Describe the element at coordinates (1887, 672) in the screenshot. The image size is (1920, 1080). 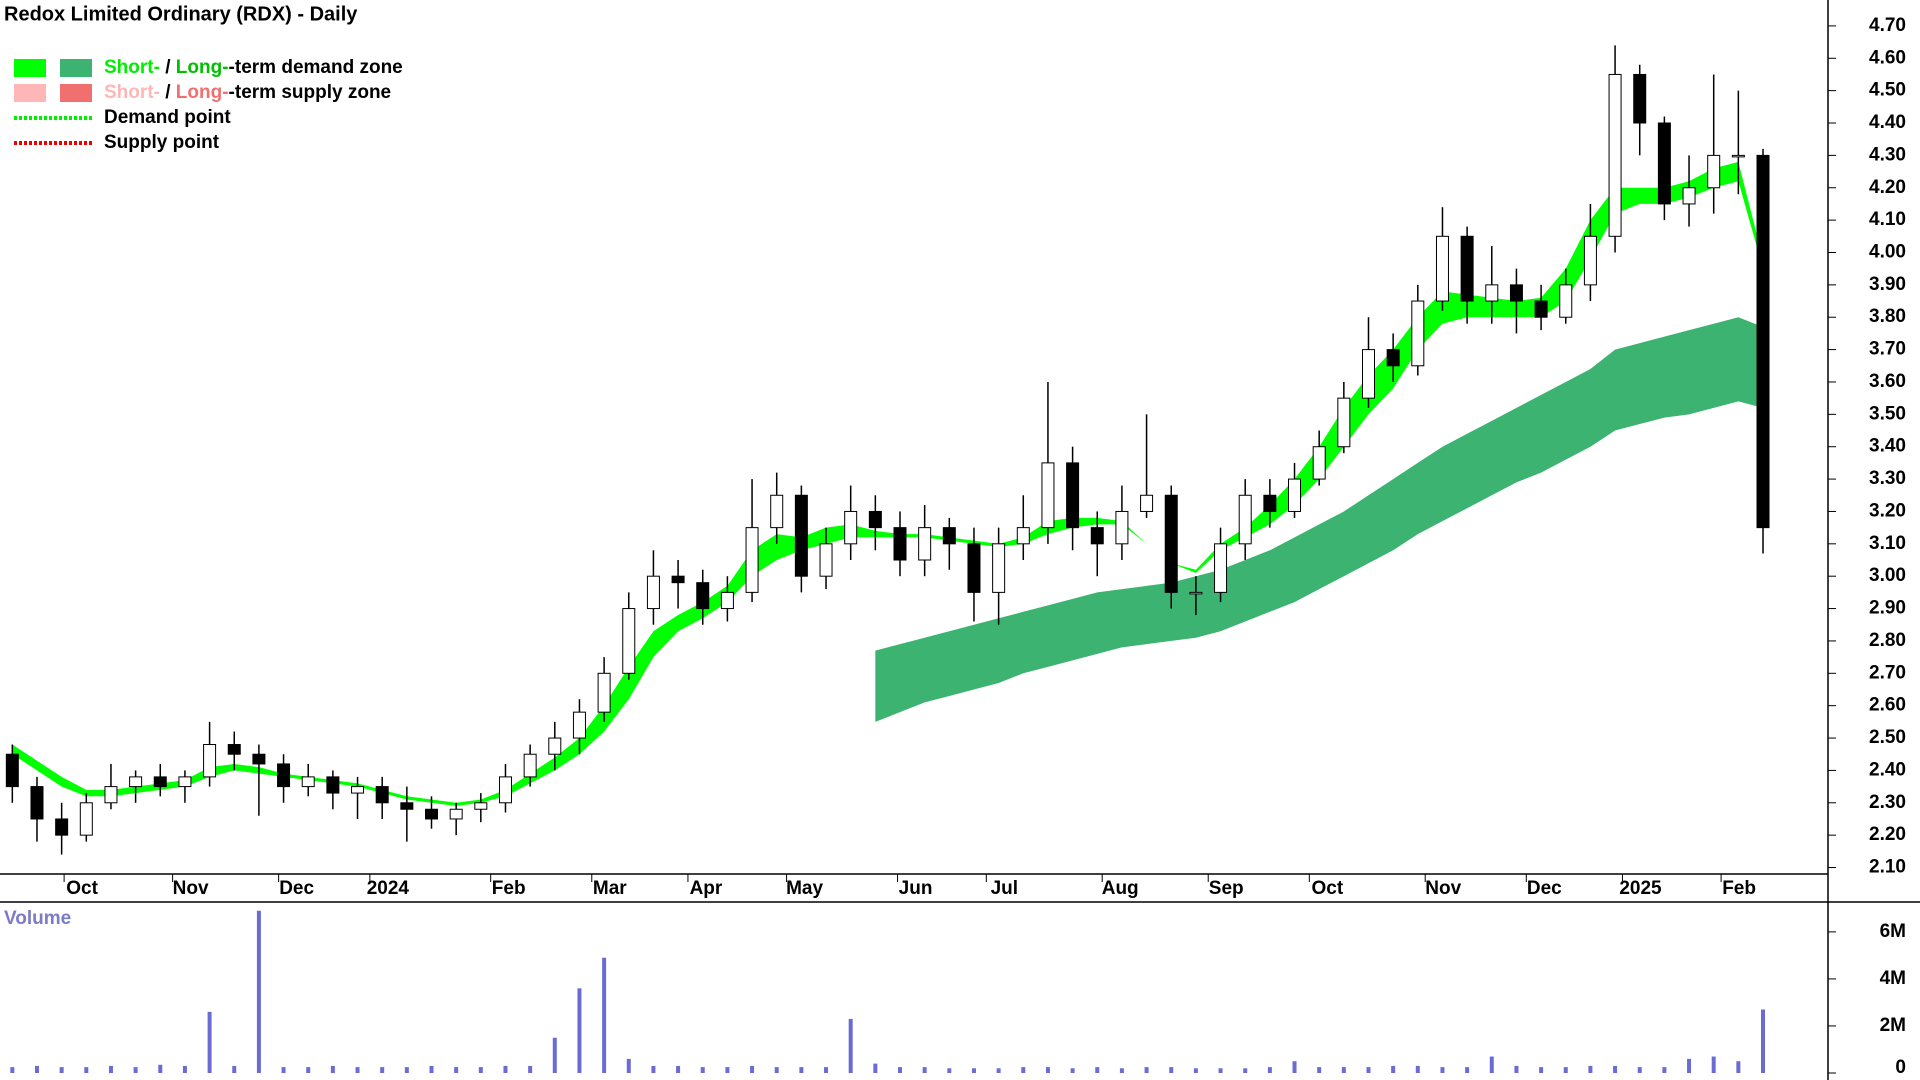
I see `y-tick-label: 2.70` at that location.